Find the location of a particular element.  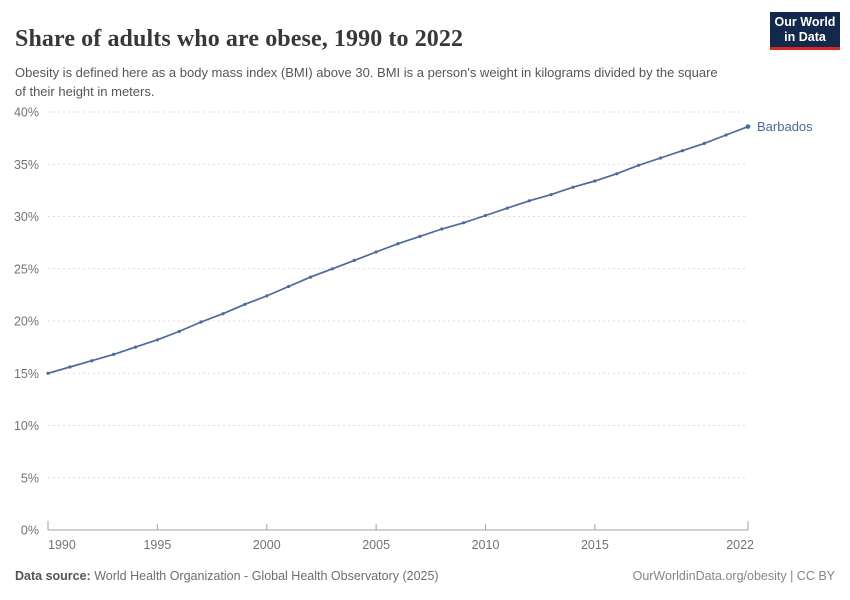

y-axis-tick-label: 0% is located at coordinates (30, 531).